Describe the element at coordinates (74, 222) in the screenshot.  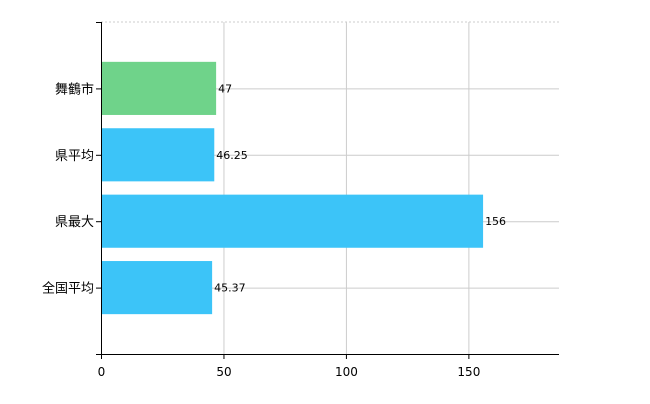
I see `category-label: 県最大` at that location.